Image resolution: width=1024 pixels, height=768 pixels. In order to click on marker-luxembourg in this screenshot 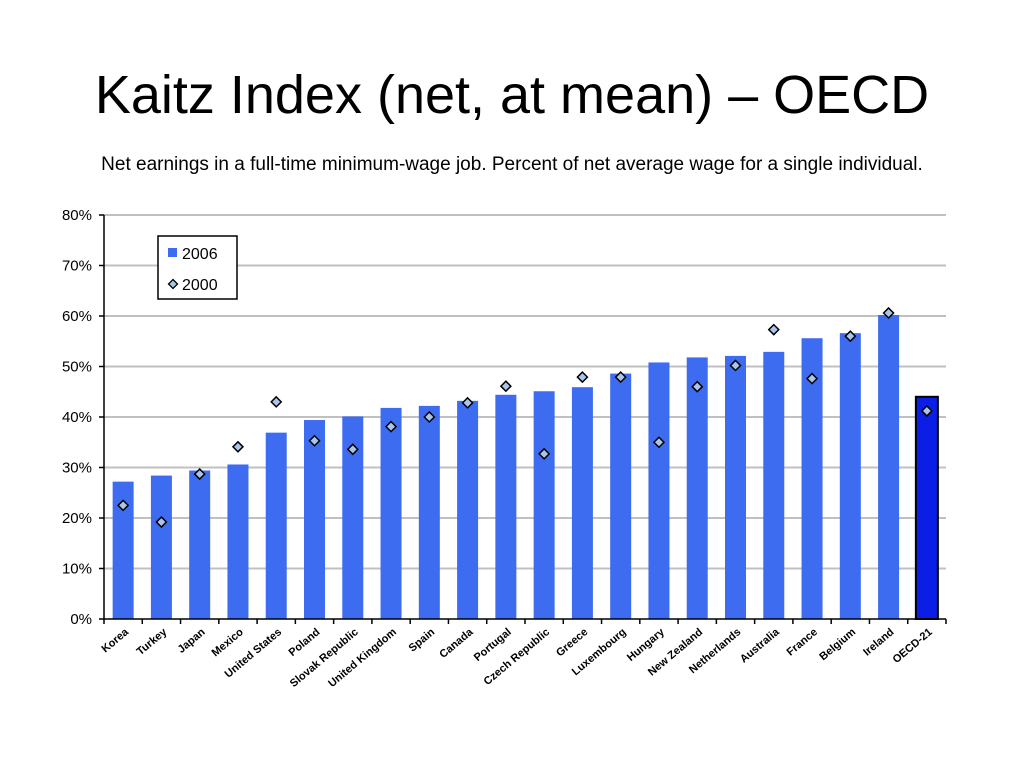, I will do `click(620, 377)`.